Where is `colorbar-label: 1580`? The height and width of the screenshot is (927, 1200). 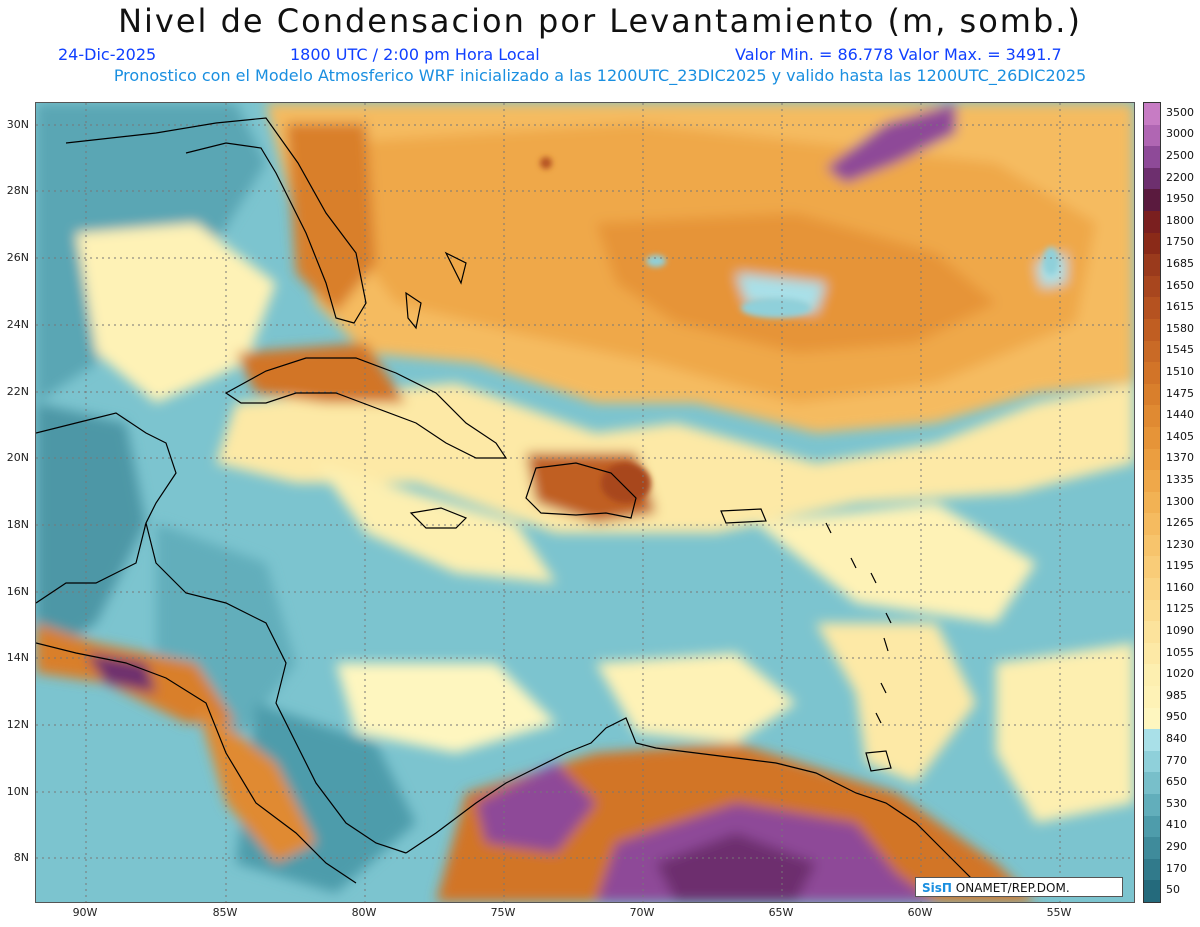
colorbar-label: 1580 is located at coordinates (1180, 328).